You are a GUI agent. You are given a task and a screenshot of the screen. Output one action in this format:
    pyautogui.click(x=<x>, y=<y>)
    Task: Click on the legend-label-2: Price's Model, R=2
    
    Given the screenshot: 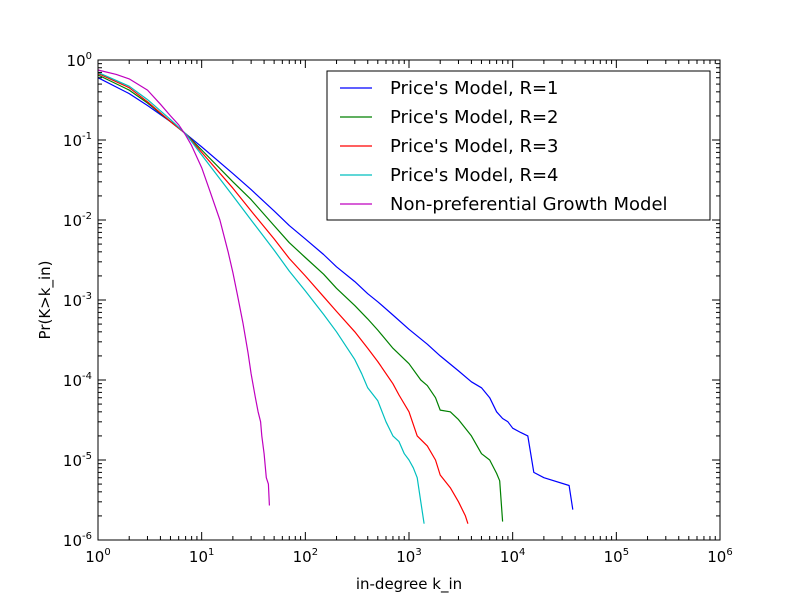 What is the action you would take?
    pyautogui.click(x=474, y=117)
    